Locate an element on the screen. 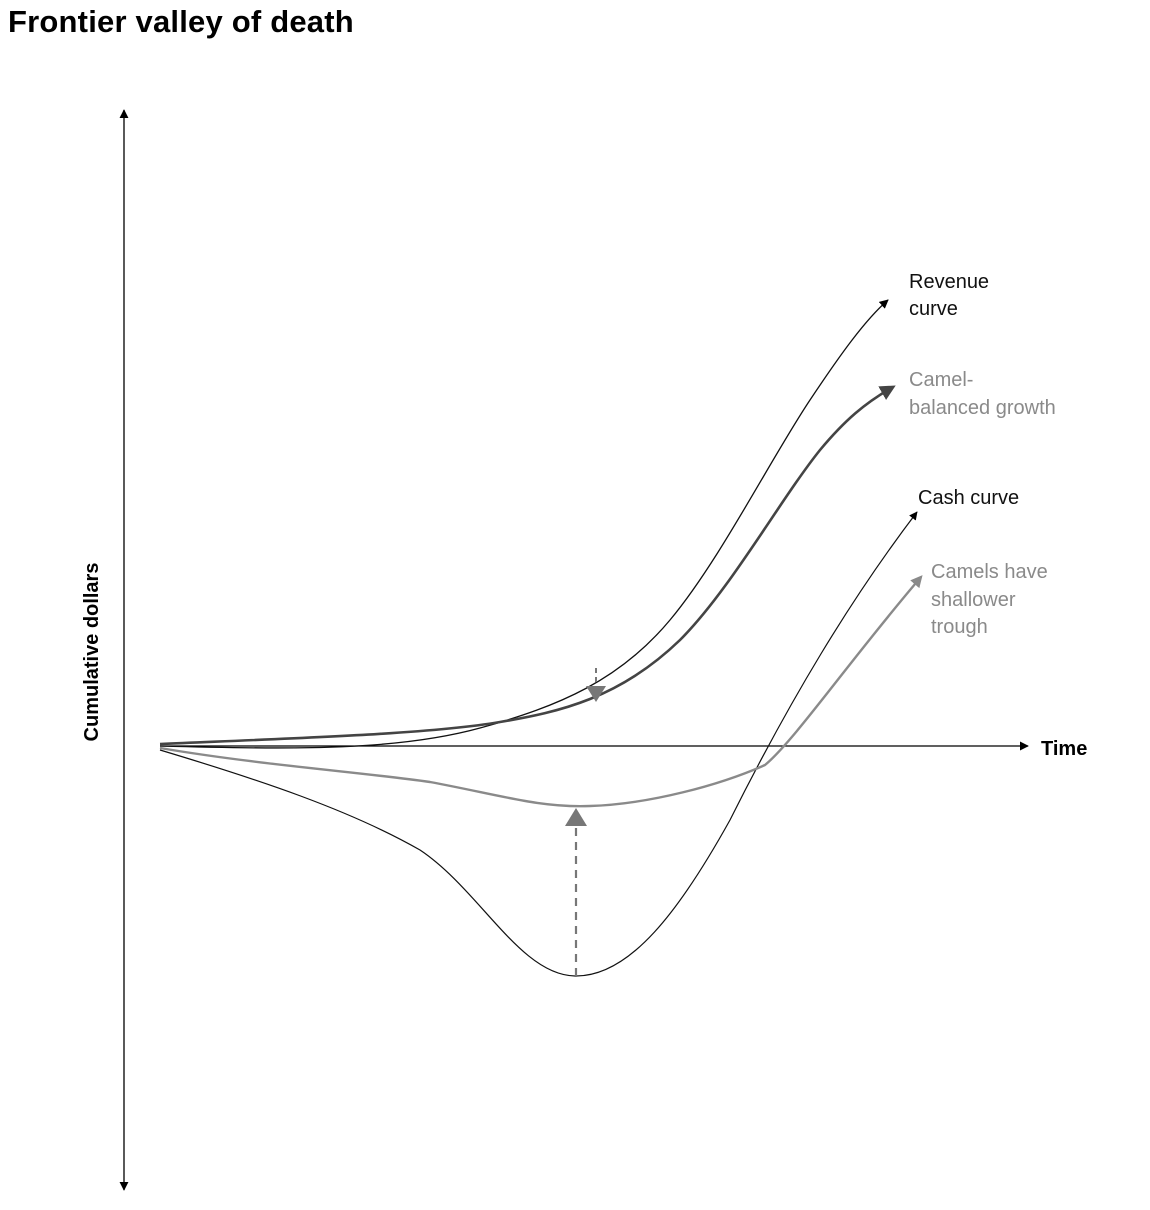 The height and width of the screenshot is (1210, 1150). revenue-gap-arrowhead is located at coordinates (596, 694).